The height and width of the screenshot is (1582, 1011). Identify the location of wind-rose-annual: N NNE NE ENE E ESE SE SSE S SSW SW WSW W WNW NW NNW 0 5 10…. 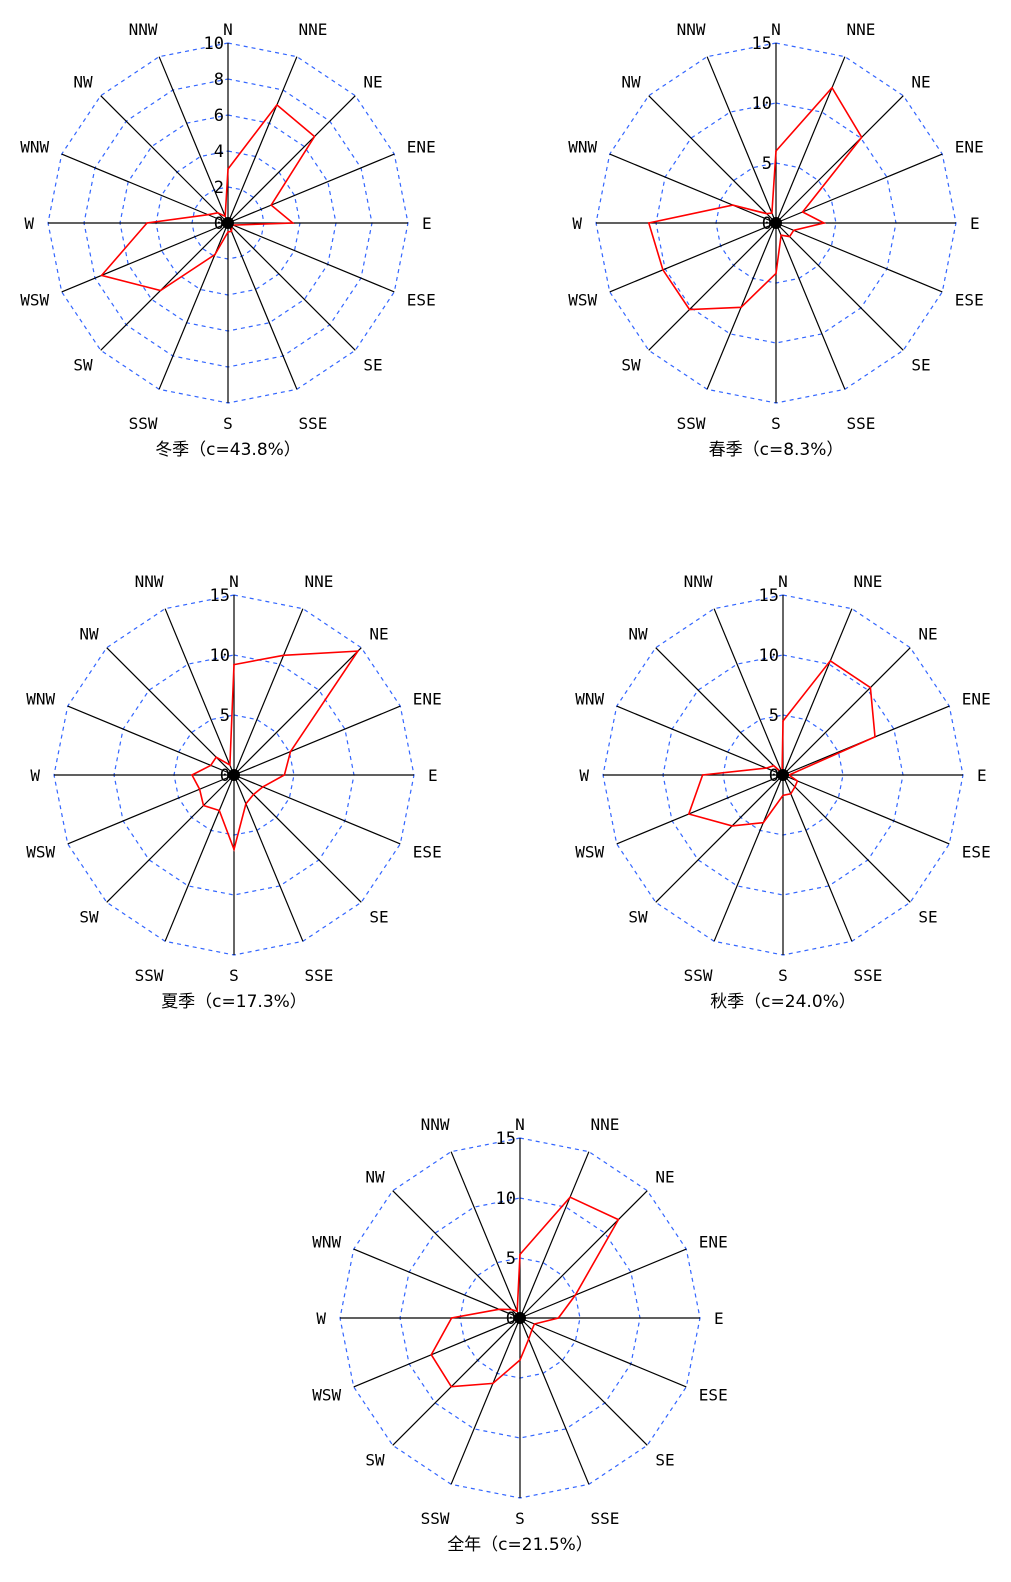
(519, 1335).